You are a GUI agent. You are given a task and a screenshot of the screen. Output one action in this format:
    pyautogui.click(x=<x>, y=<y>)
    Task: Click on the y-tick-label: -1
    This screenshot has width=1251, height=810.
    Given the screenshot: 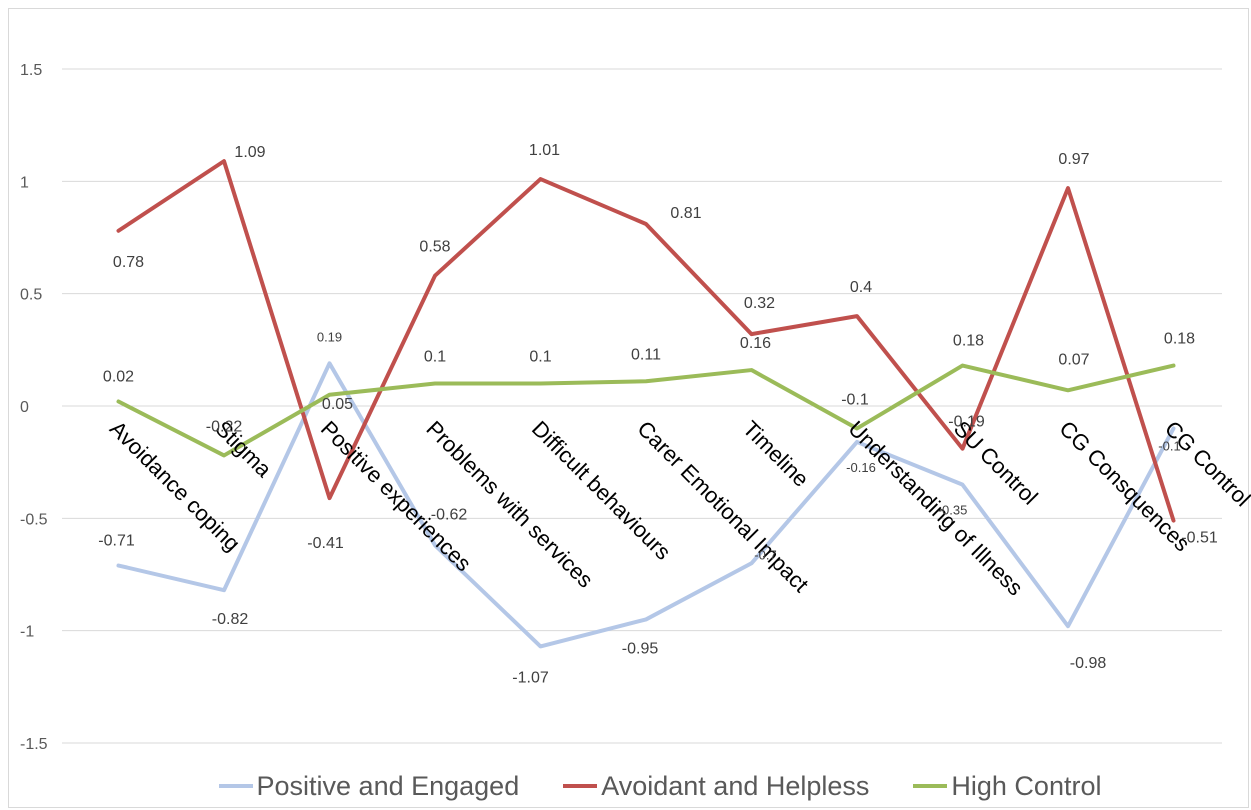 What is the action you would take?
    pyautogui.click(x=27, y=632)
    